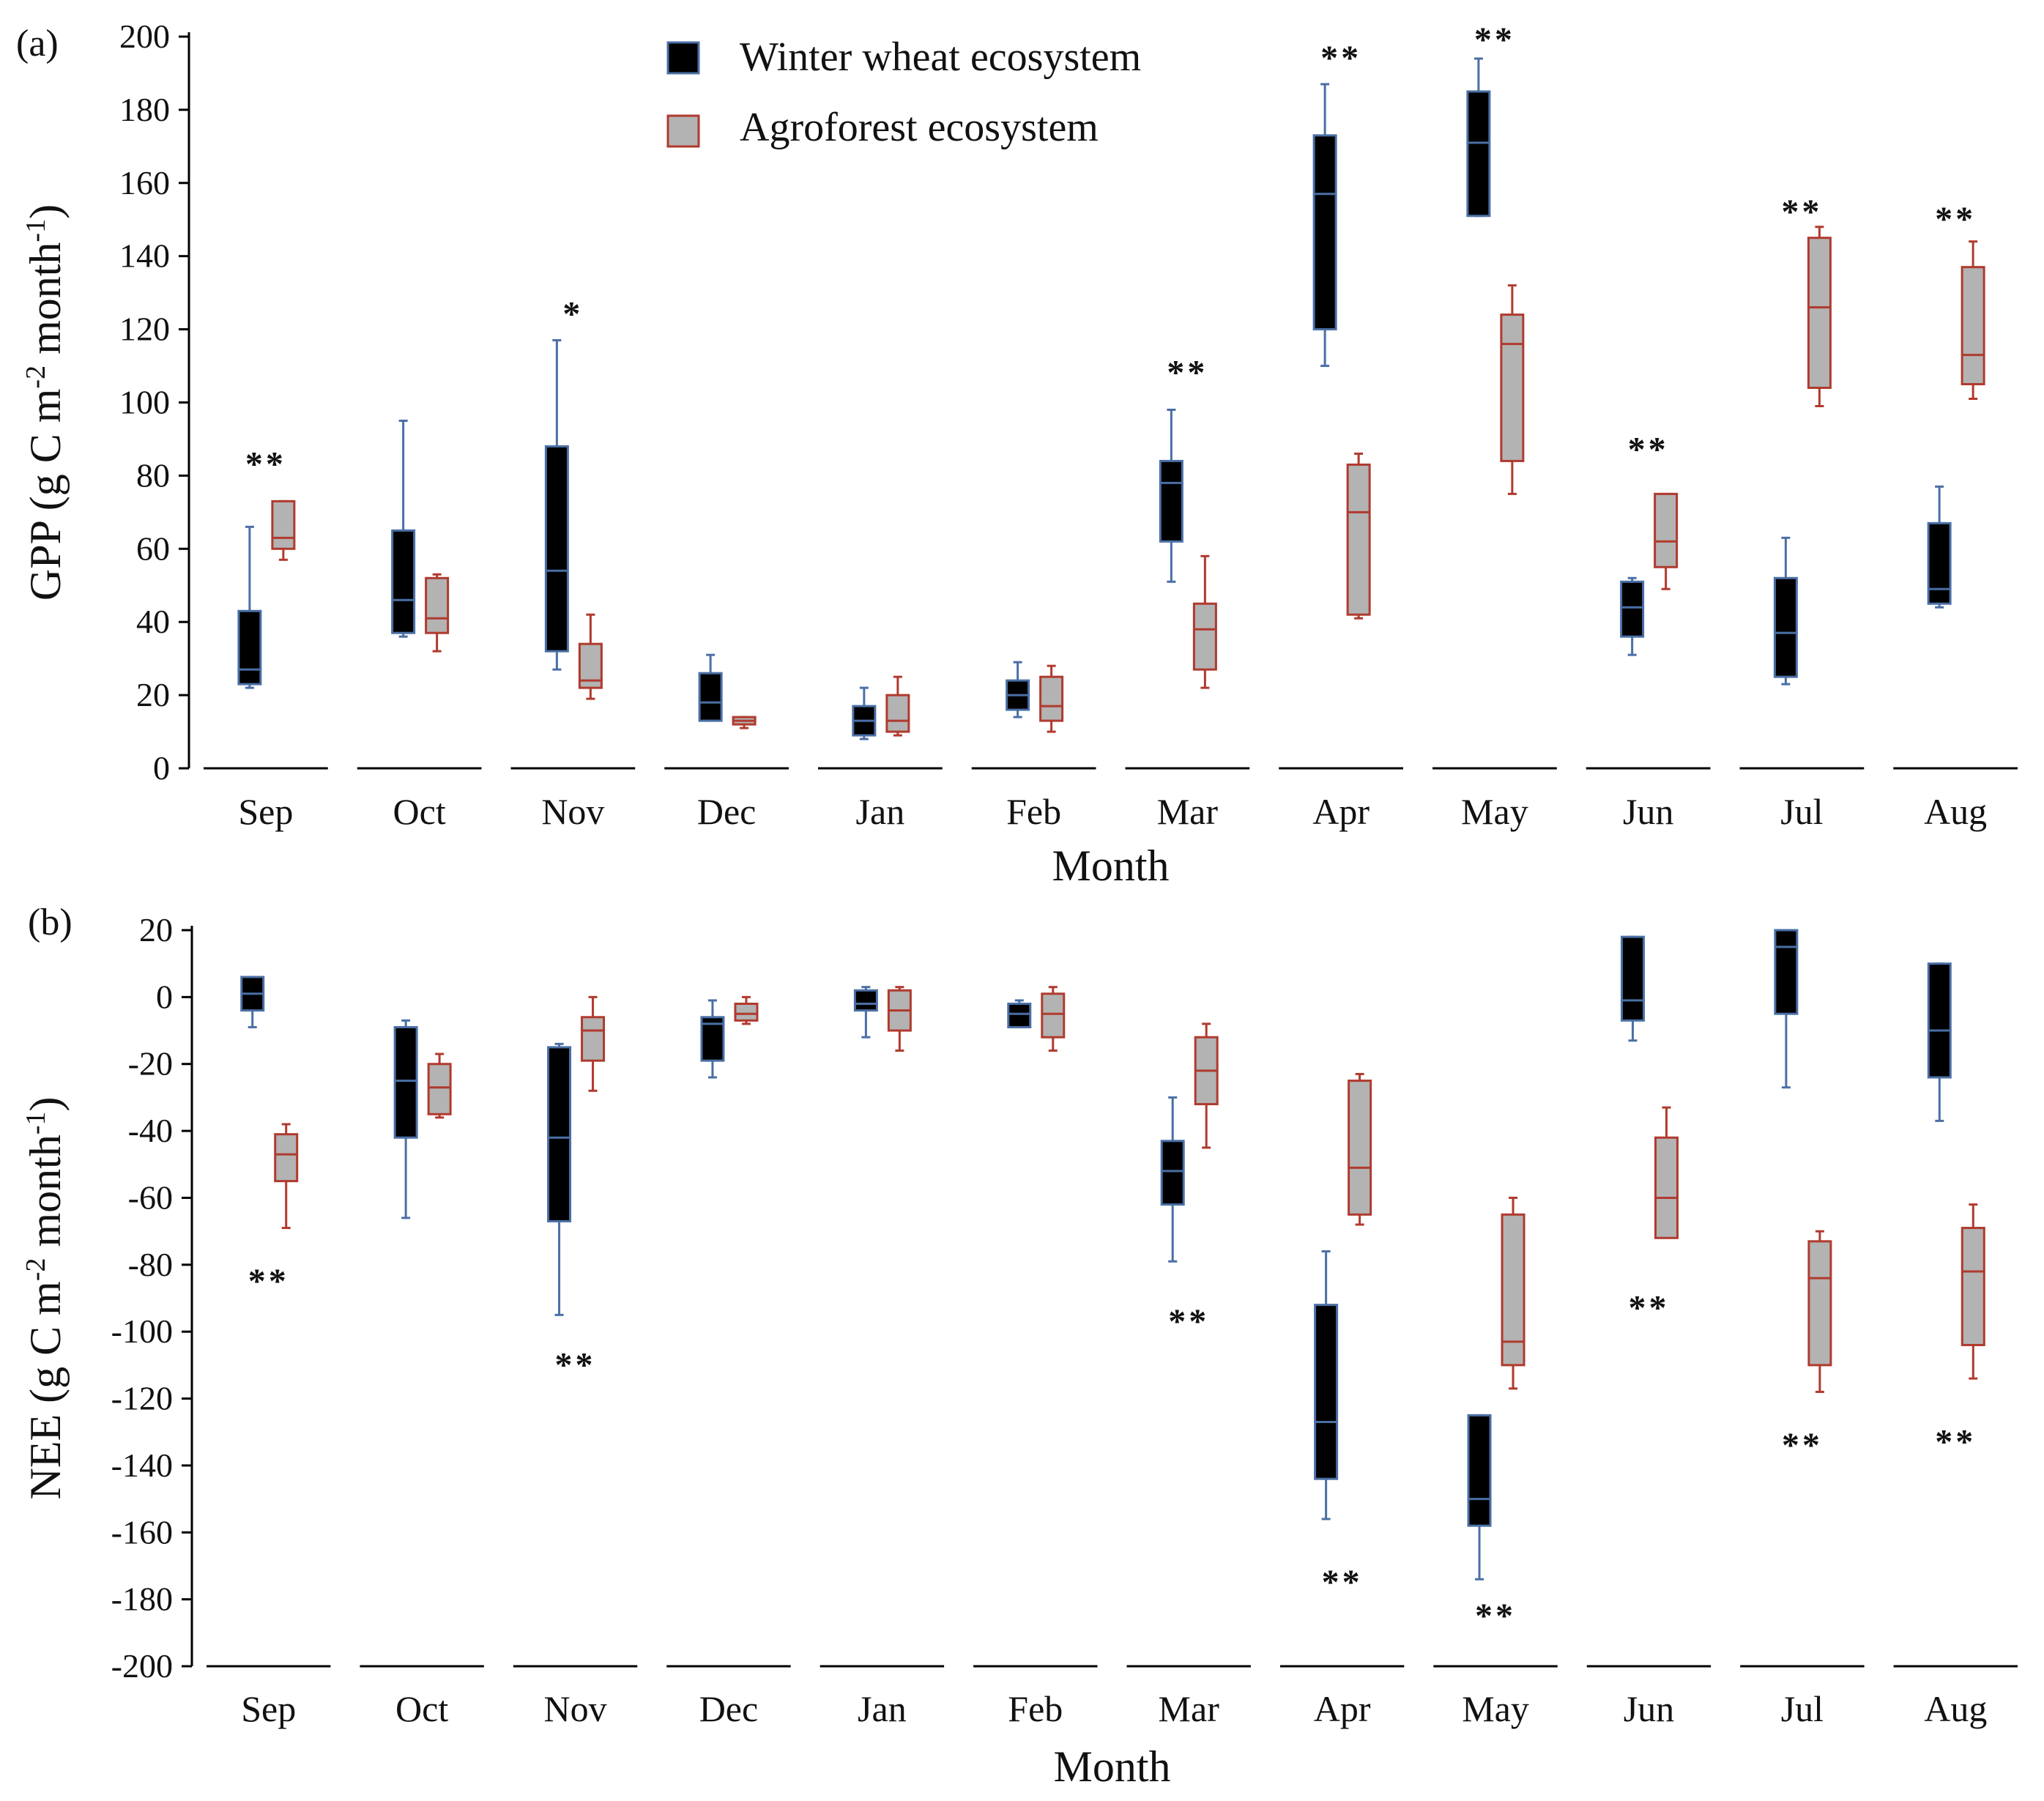 The width and height of the screenshot is (2044, 1801). Describe the element at coordinates (142, 1331) in the screenshot. I see `y-tick-label: -100` at that location.